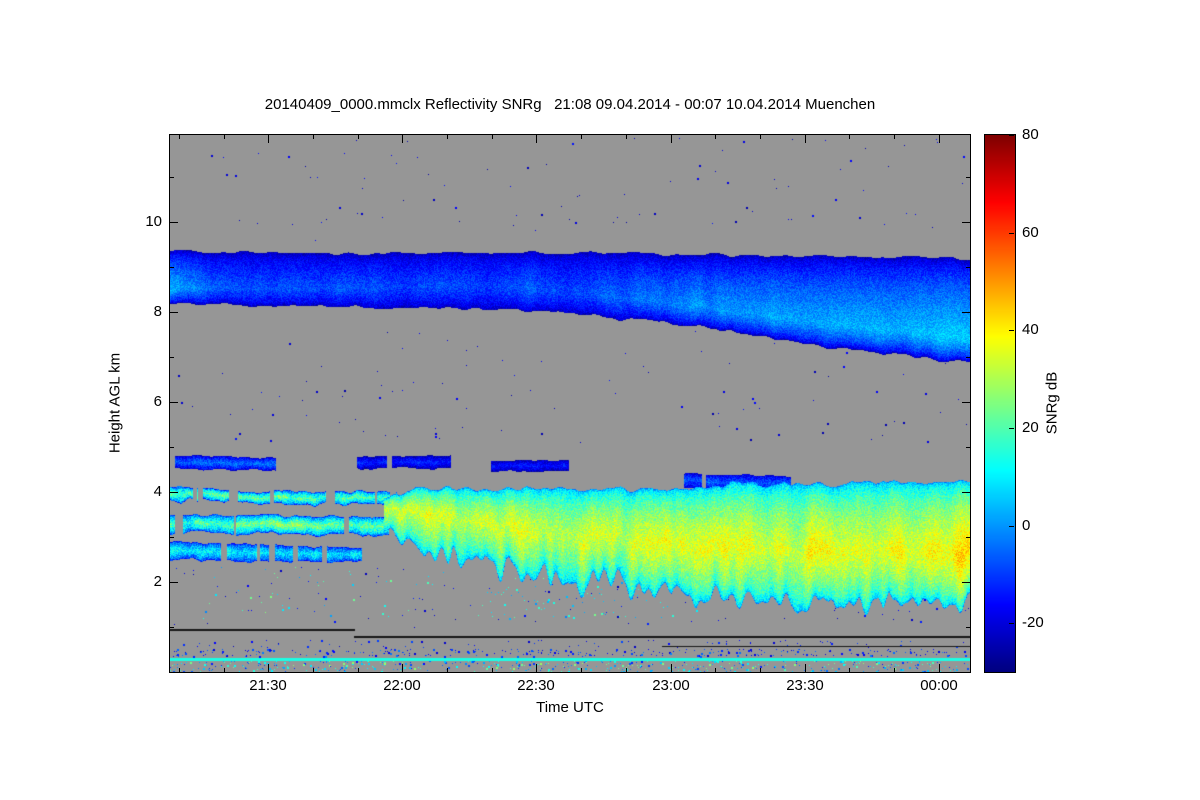  I want to click on colorbar-frame, so click(1000, 403).